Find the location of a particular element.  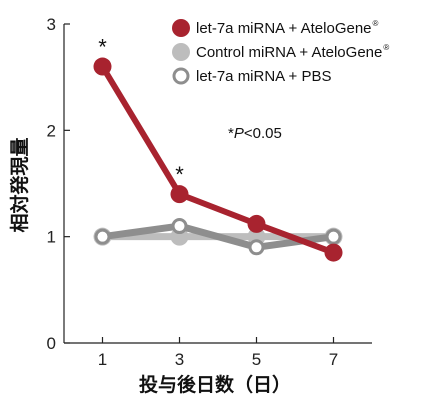

y-tick-label: 0 is located at coordinates (51, 343).